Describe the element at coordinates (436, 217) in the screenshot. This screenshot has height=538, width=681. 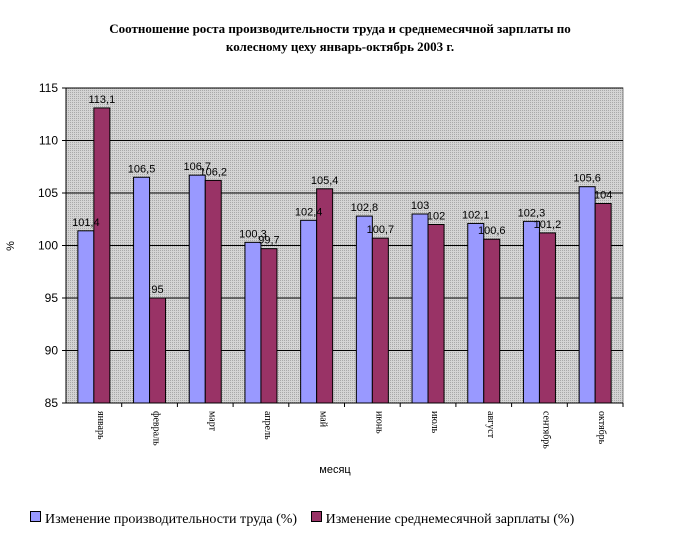
I see `data-label-salary-7: 102` at that location.